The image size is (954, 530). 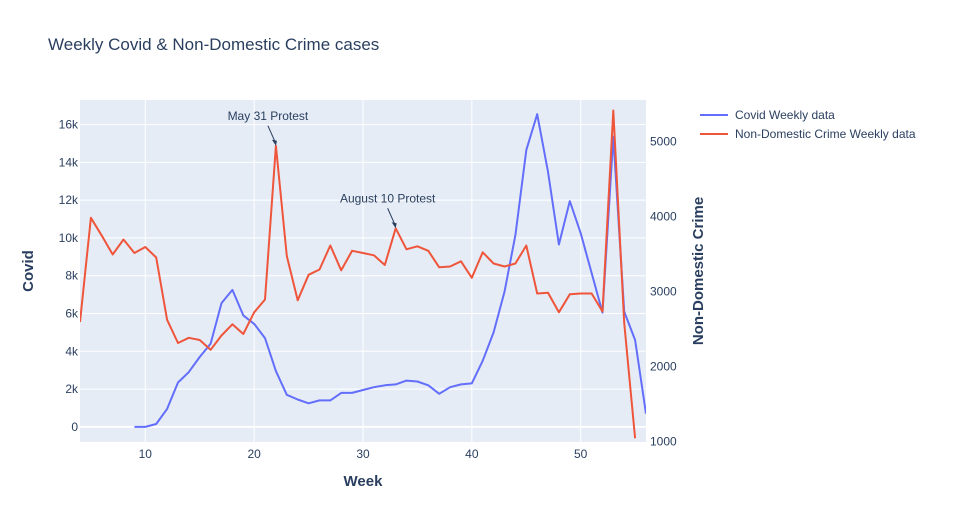 I want to click on x-axis-label: Week, so click(x=364, y=481).